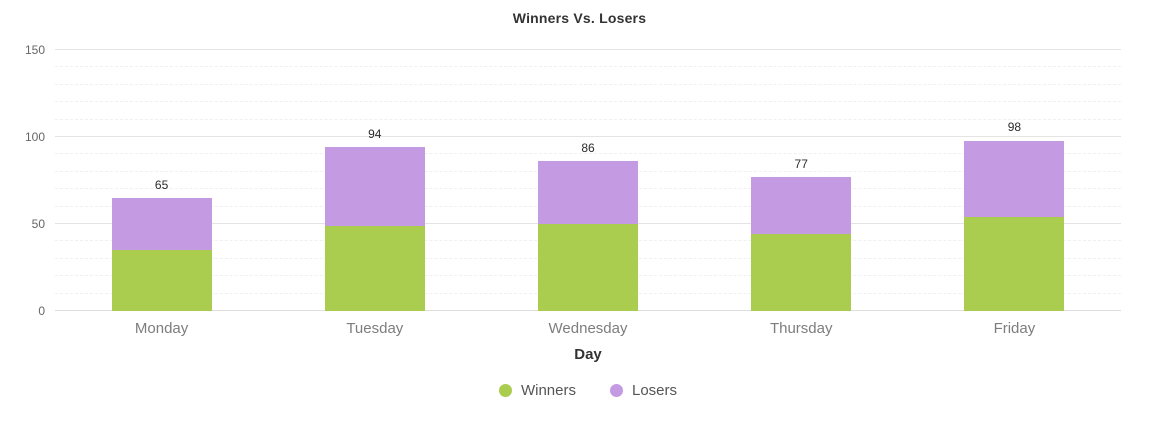 The width and height of the screenshot is (1159, 431). I want to click on bar-segment-winners-wednesday, so click(588, 267).